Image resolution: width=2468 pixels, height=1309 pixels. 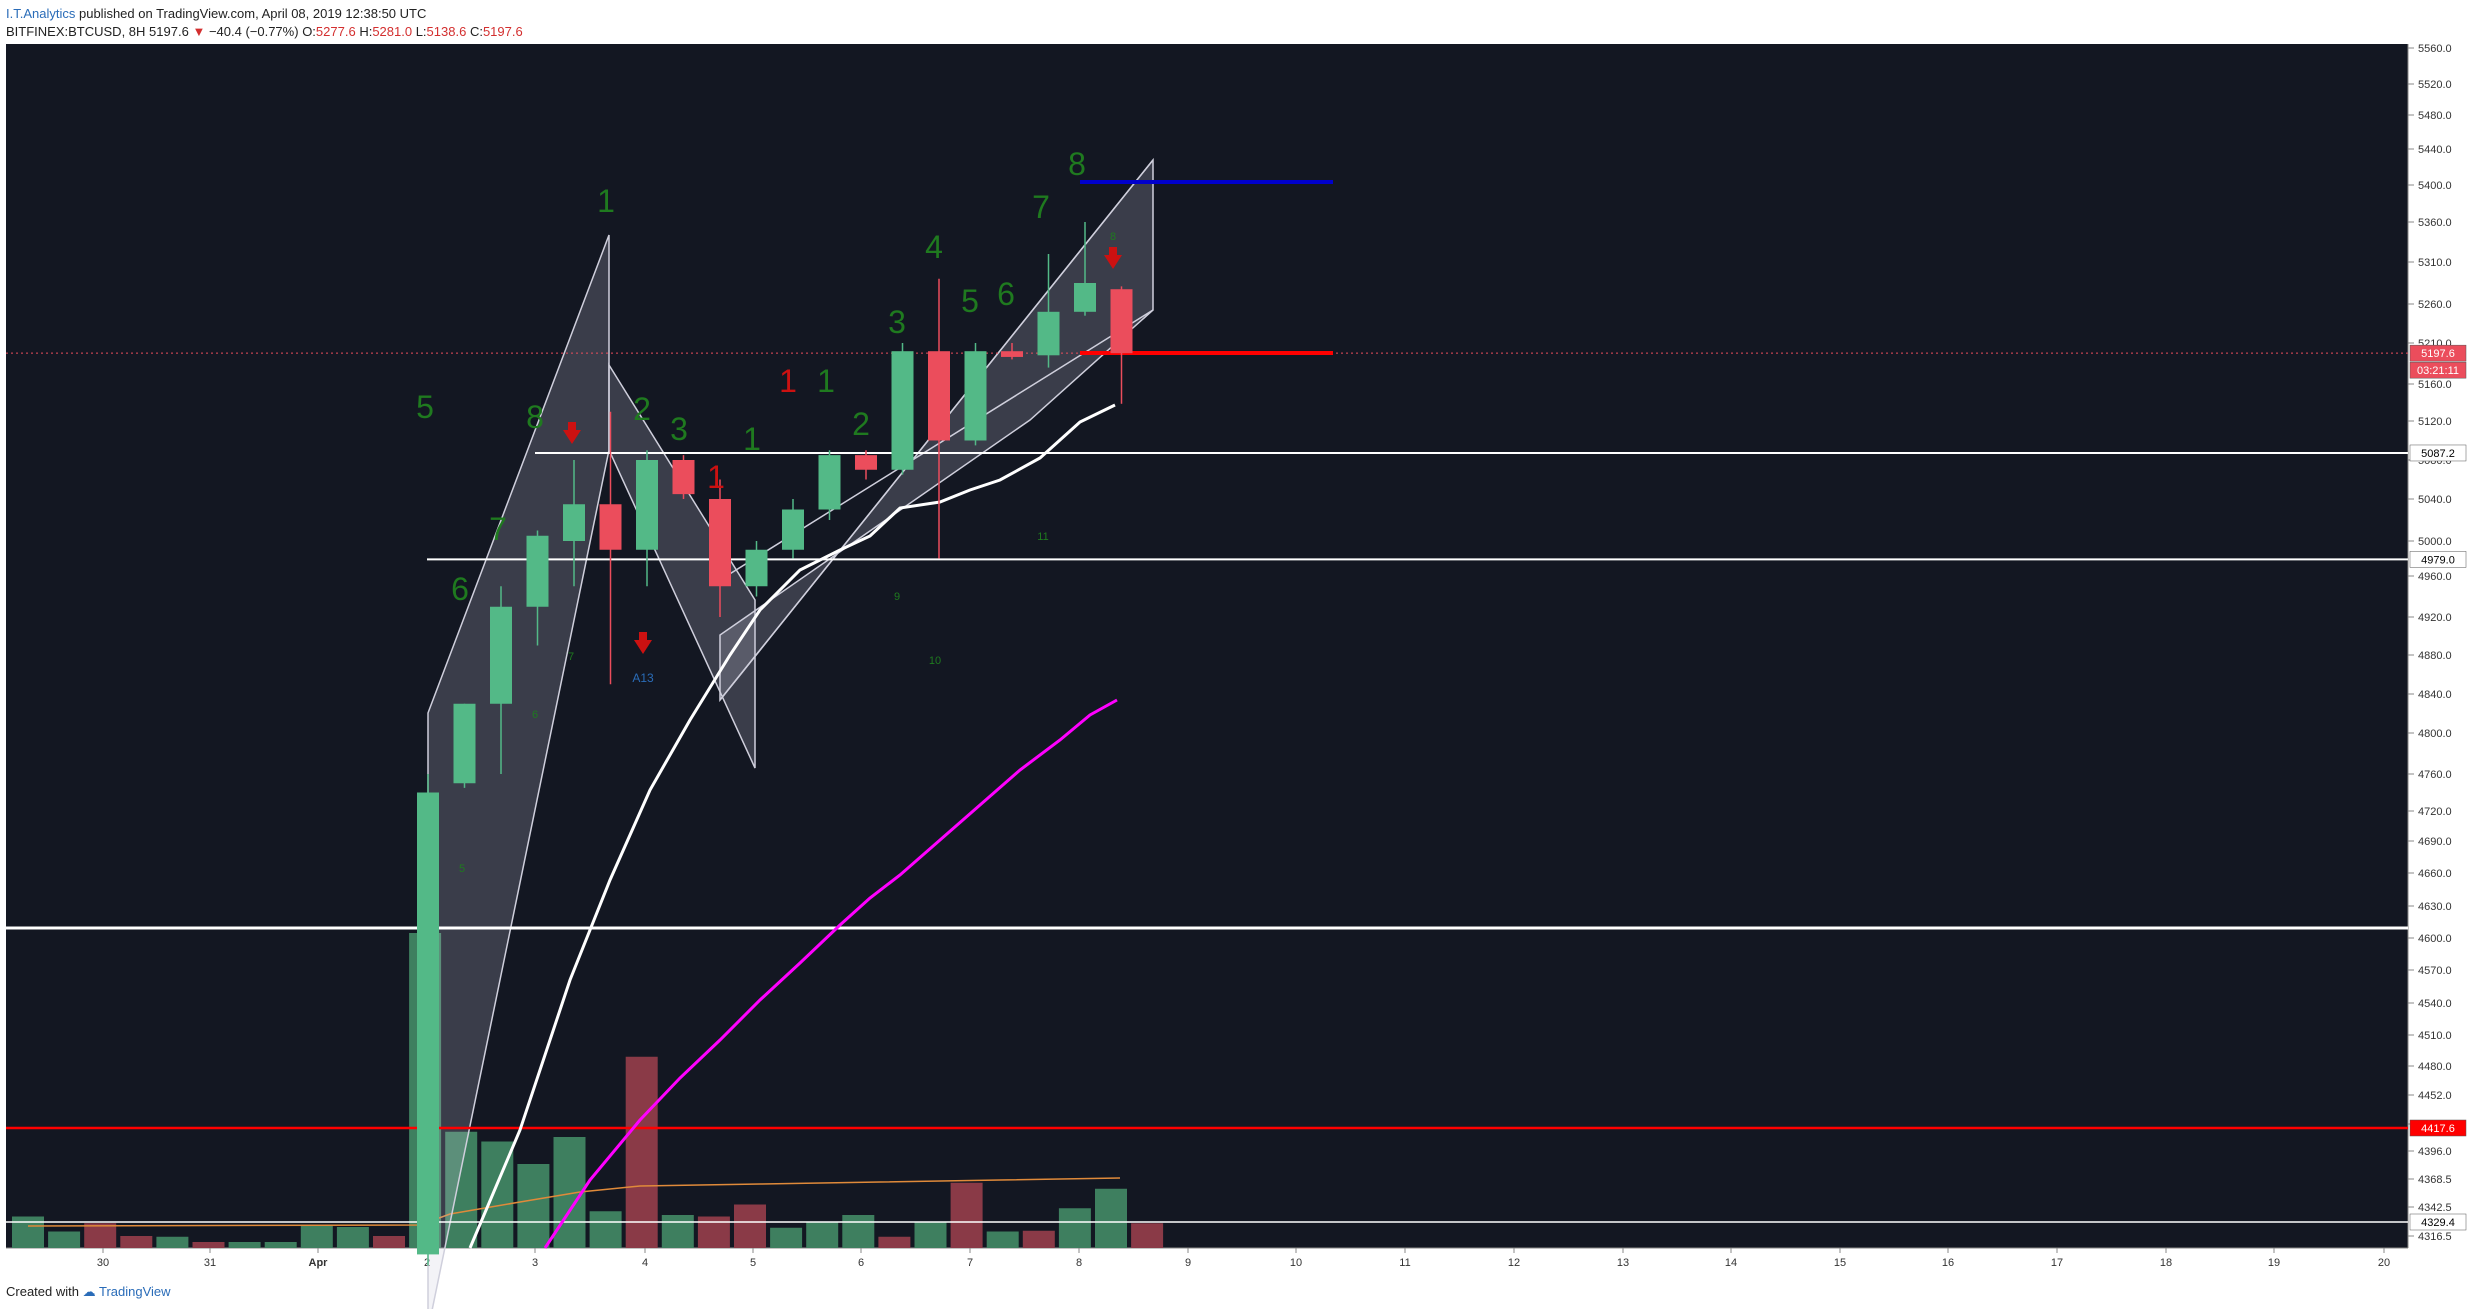 What do you see at coordinates (2435, 971) in the screenshot?
I see `price-tick-label: 4570.0` at bounding box center [2435, 971].